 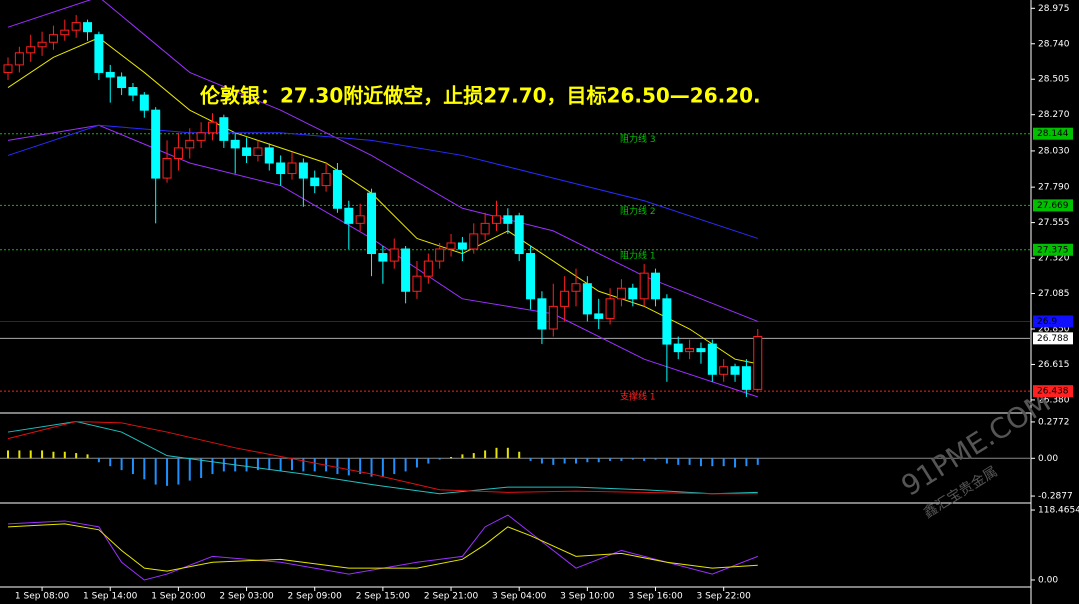 I want to click on level-value: 26.438, so click(x=1053, y=392).